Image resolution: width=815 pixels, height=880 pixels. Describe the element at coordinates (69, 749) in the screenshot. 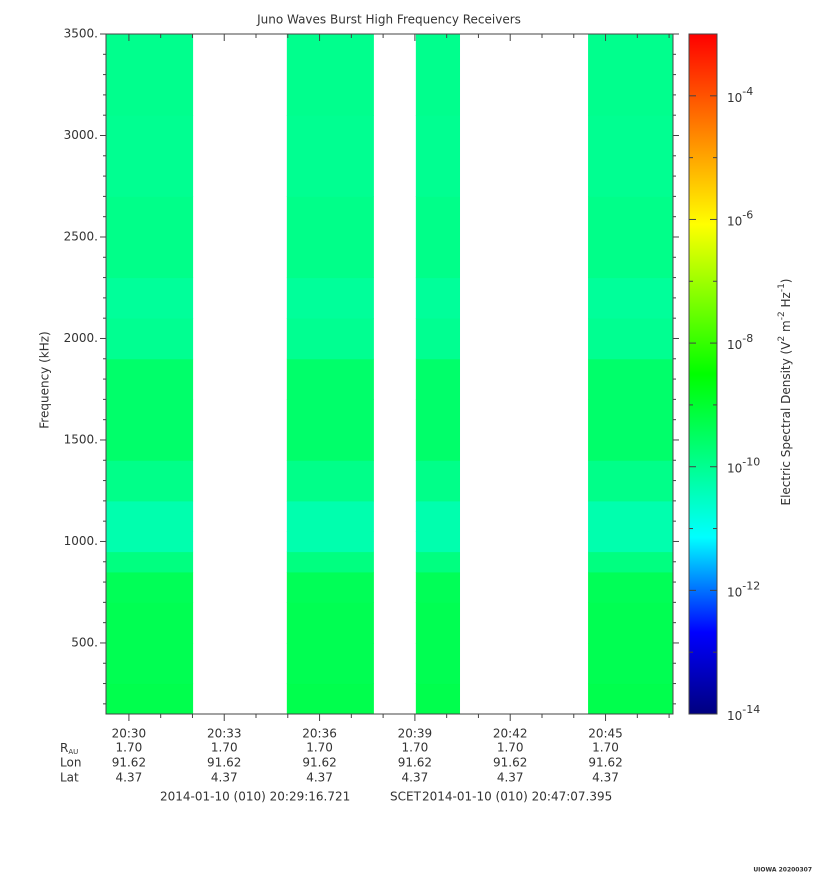

I see `ephemeris-label: RAU` at that location.